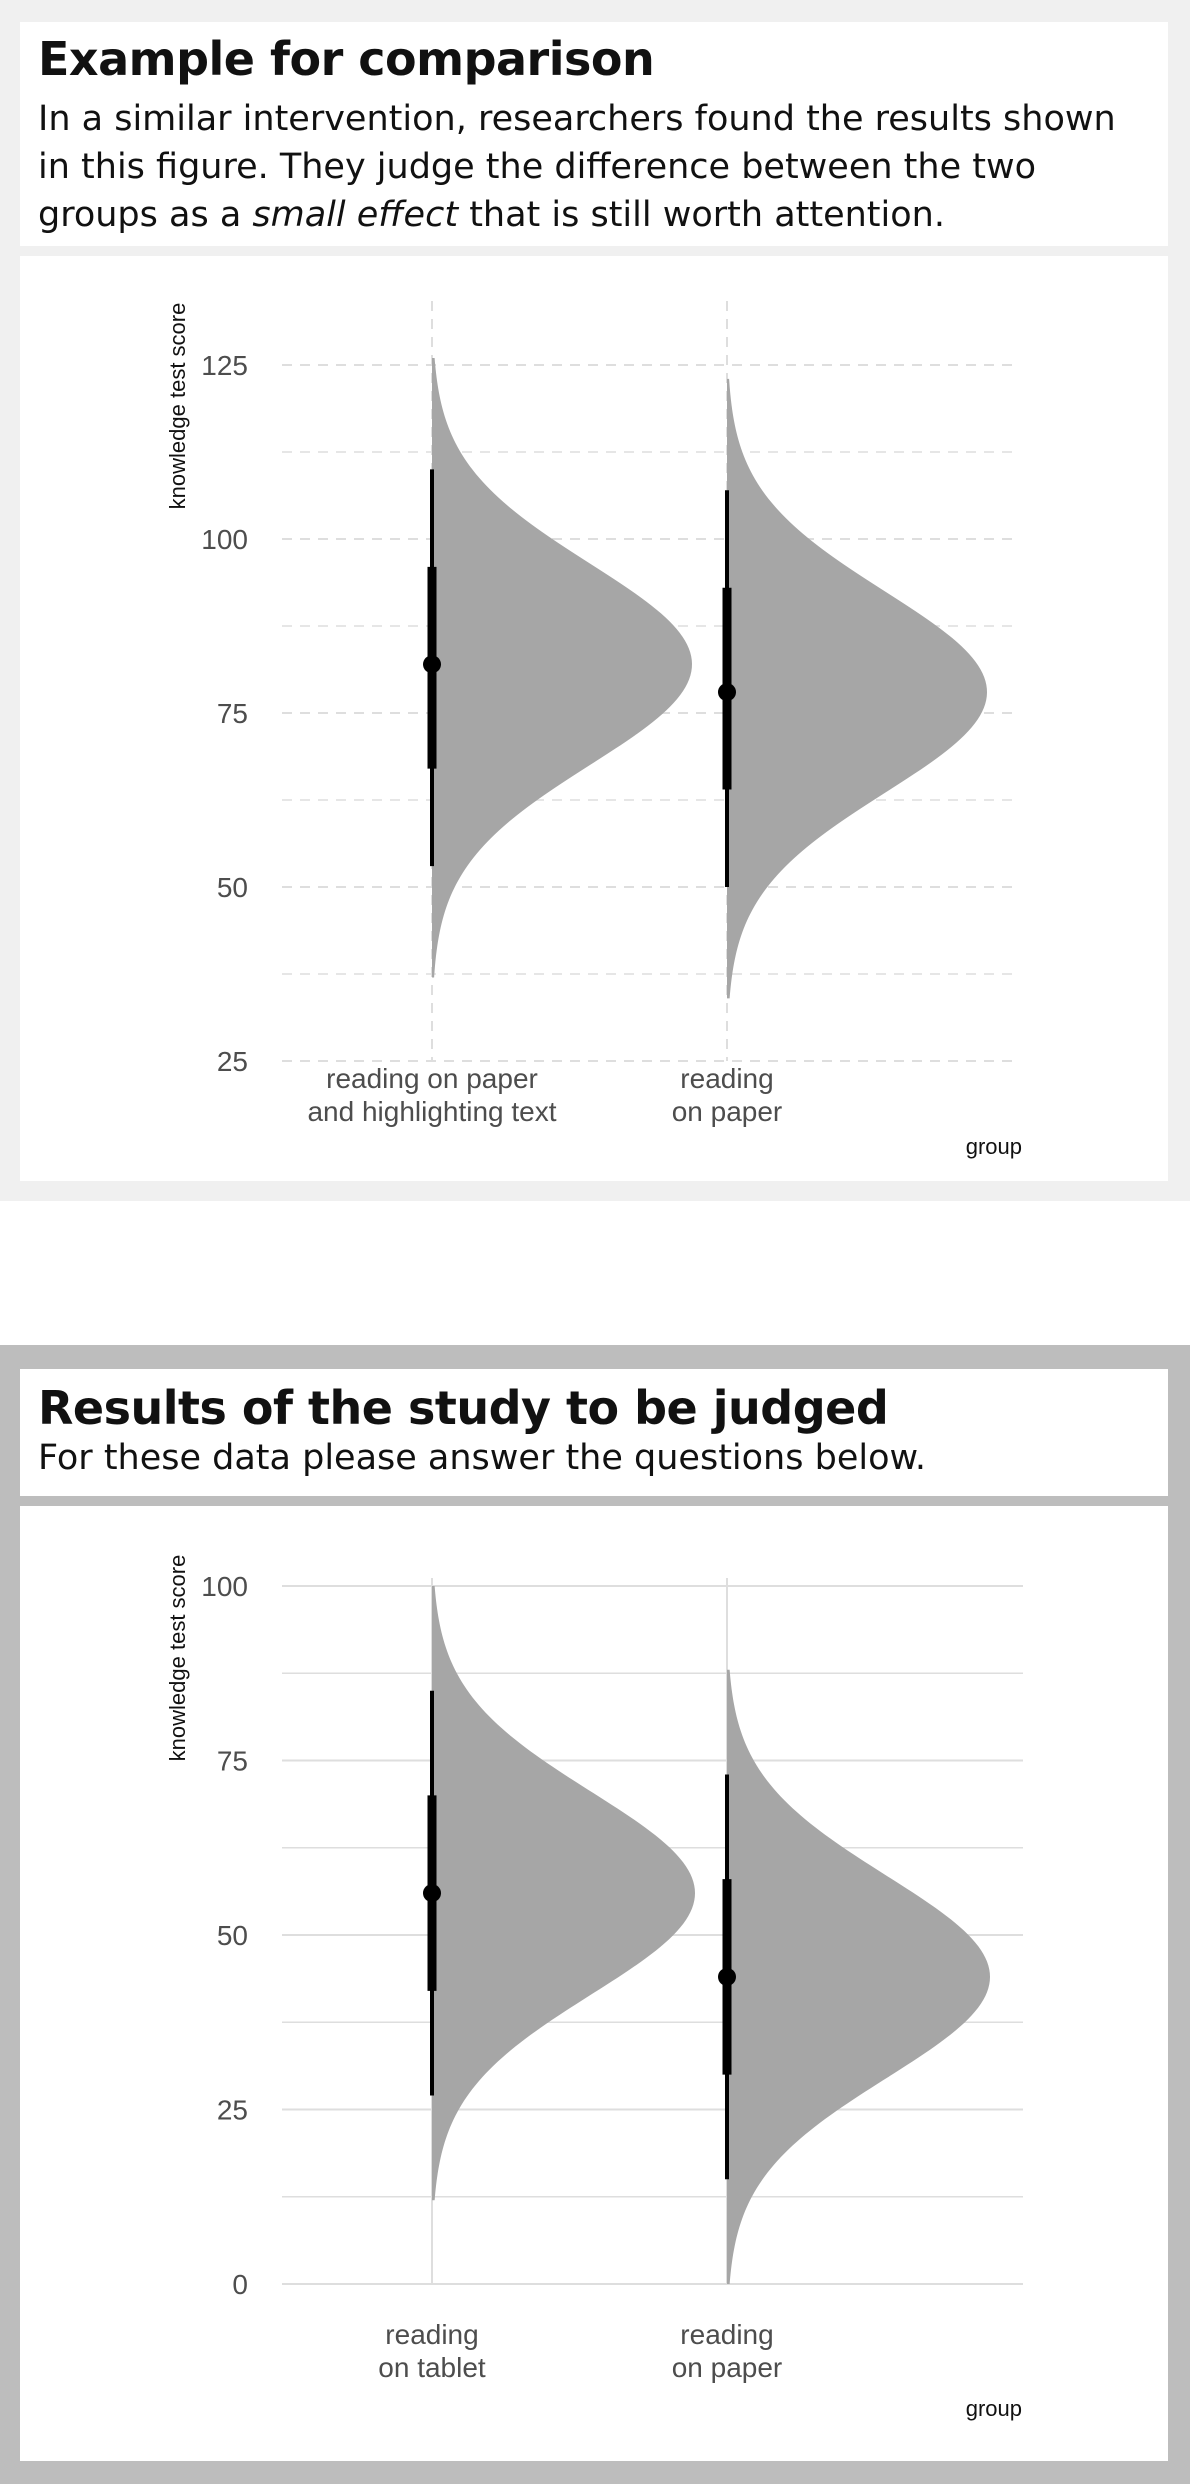 The width and height of the screenshot is (1190, 2484). Describe the element at coordinates (432, 2367) in the screenshot. I see `x-category-label: on tablet` at that location.